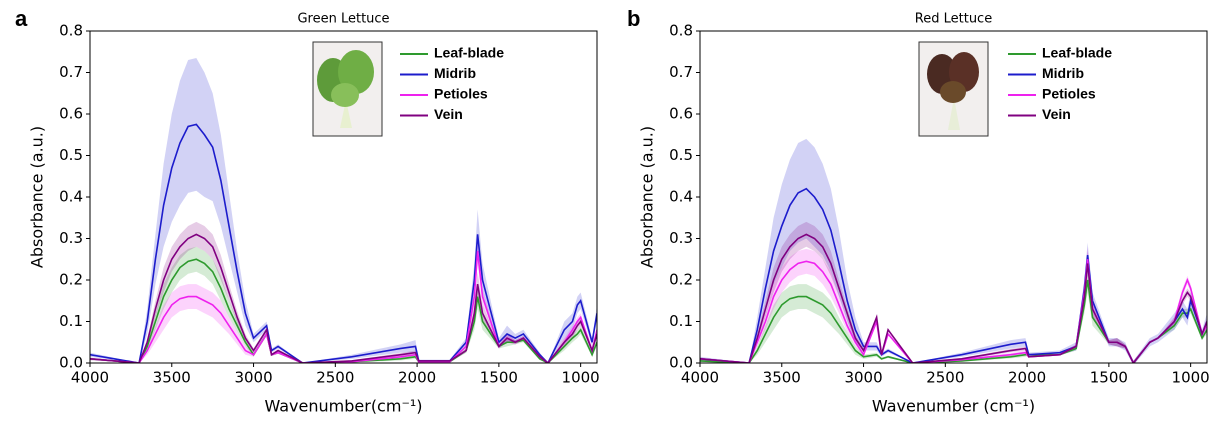  Describe the element at coordinates (953, 406) in the screenshot. I see `x-axis-label: Wavenumber (cm⁻¹)` at that location.